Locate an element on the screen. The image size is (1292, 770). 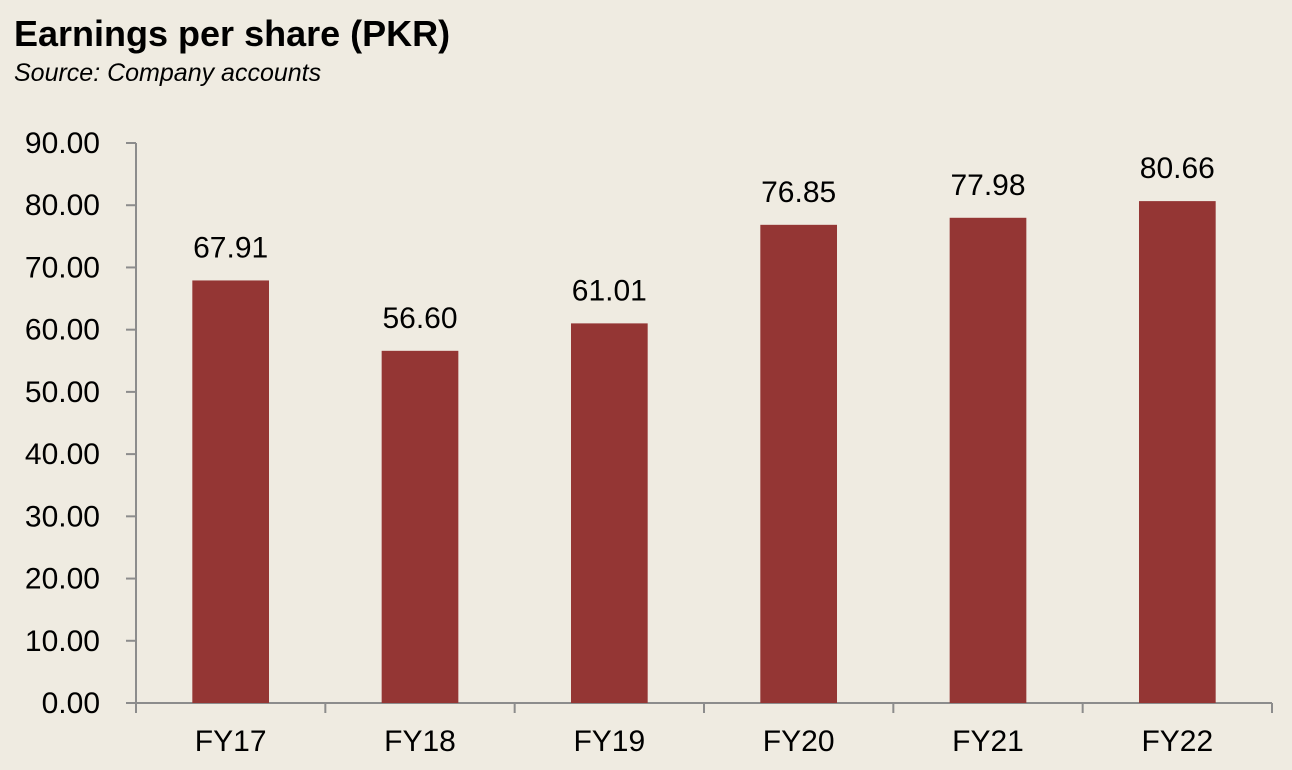
y-tick-label: 80.00 is located at coordinates (62, 205).